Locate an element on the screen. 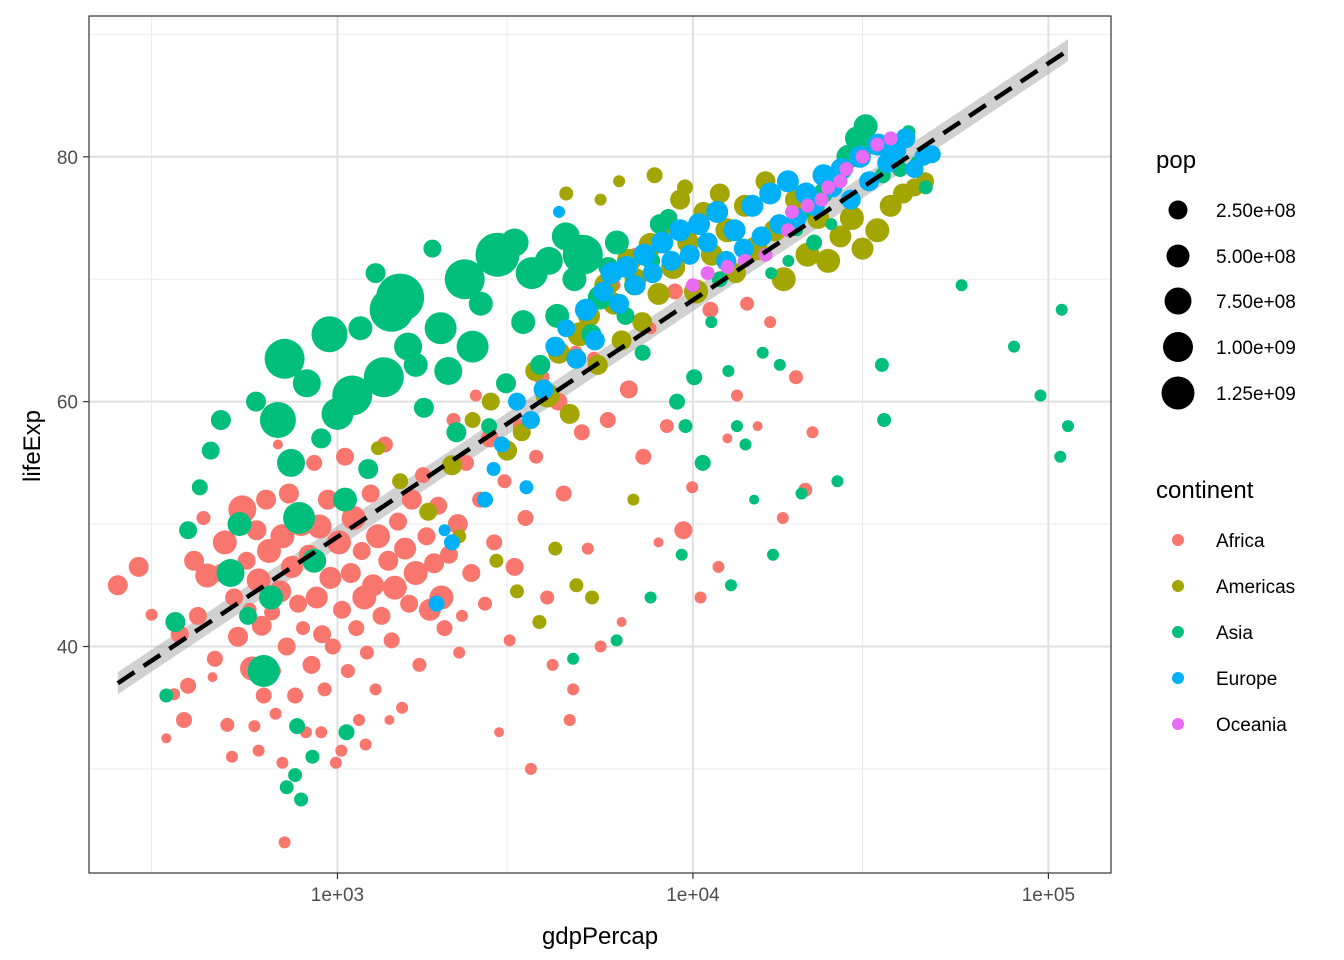  y-tick-label: 80 is located at coordinates (67, 158).